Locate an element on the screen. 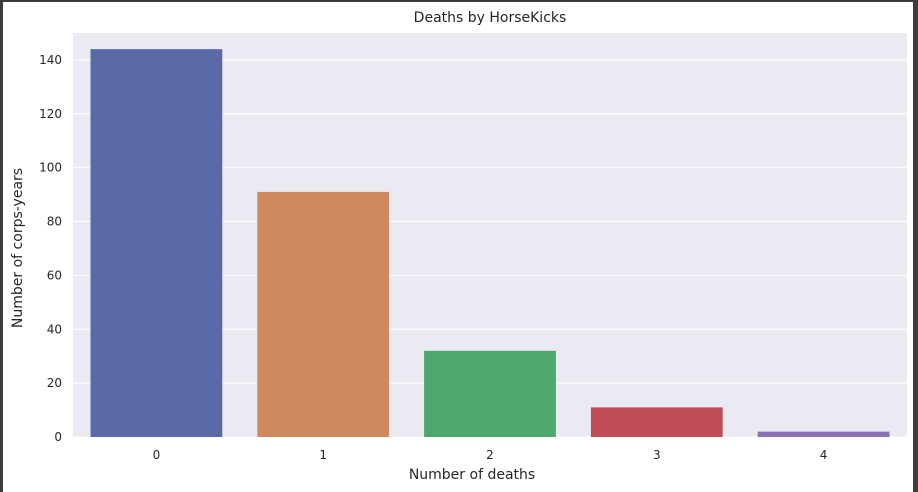 This screenshot has height=492, width=918. y-tick-label: 80 is located at coordinates (54, 222).